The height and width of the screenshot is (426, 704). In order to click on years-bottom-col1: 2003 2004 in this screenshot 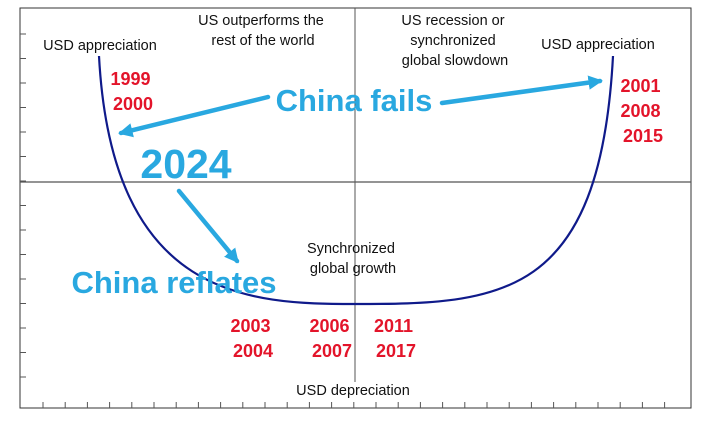, I will do `click(252, 338)`.